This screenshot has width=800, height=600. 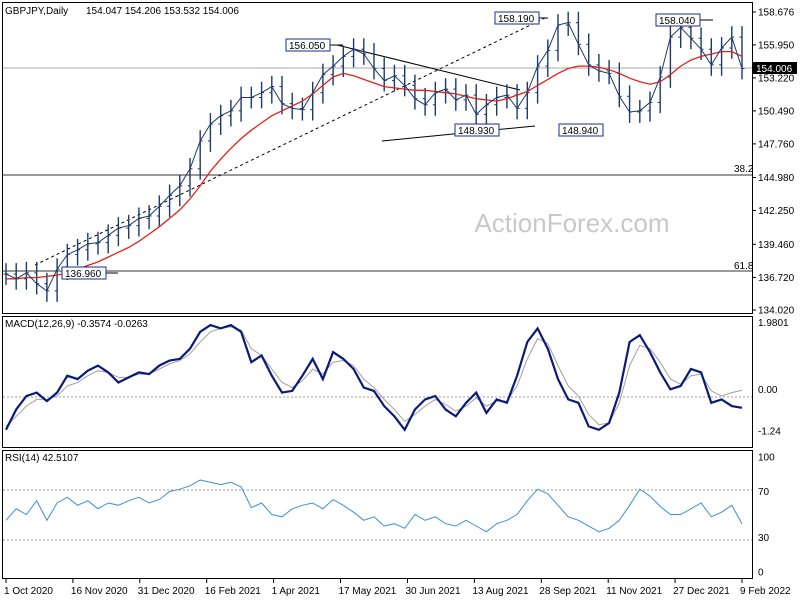 I want to click on rsi-tick-label: 100, so click(x=766, y=458).